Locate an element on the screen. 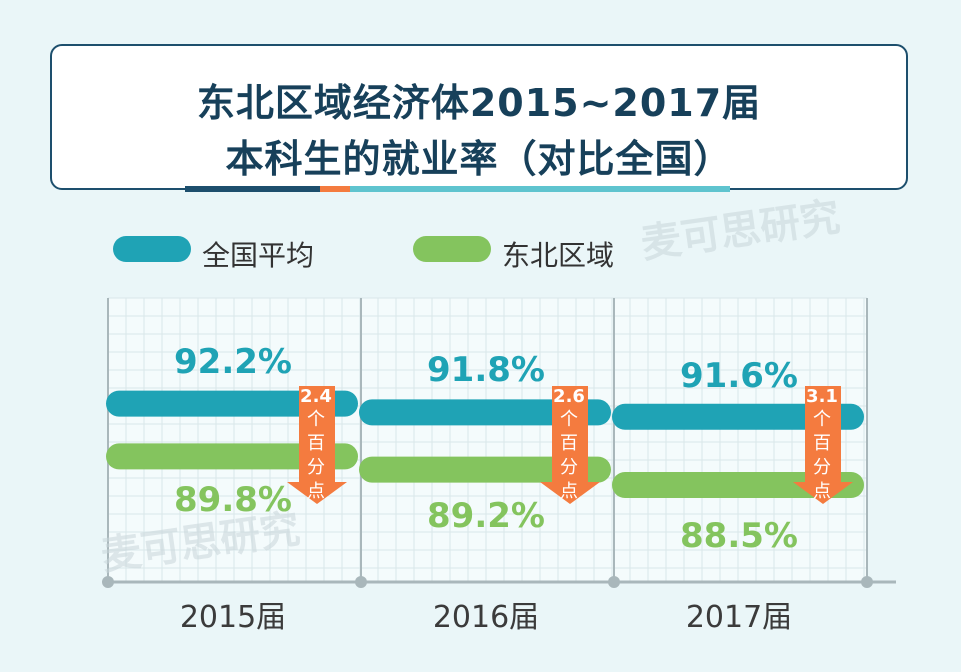  legend-label-northeast: 东北区域 is located at coordinates (558, 255).